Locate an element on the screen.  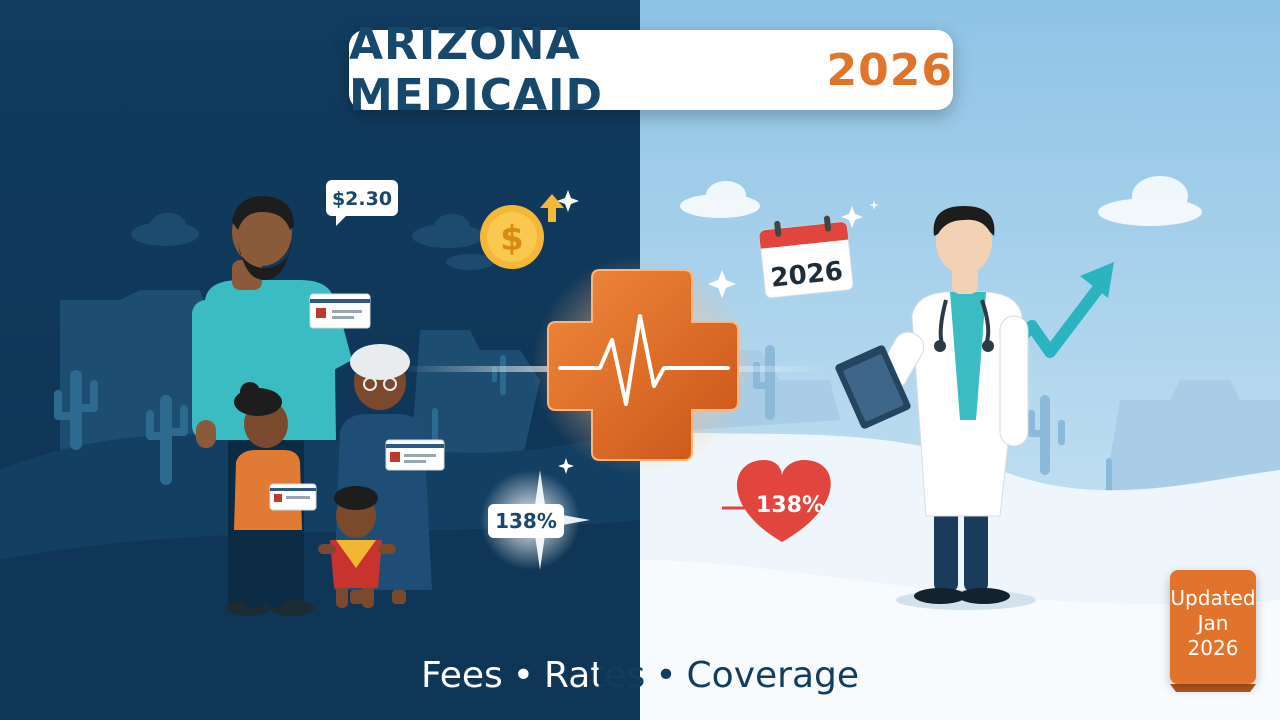
doctor-illustration is located at coordinates (935, 408).